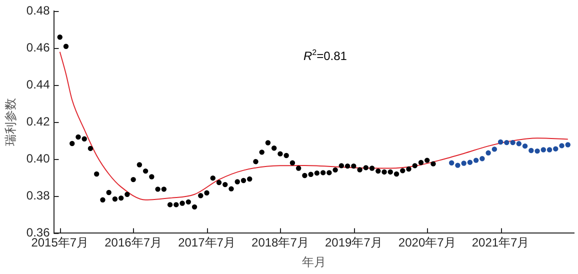 Image resolution: width=578 pixels, height=274 pixels. I want to click on x-tick-label: 2019年7月, so click(353, 243).